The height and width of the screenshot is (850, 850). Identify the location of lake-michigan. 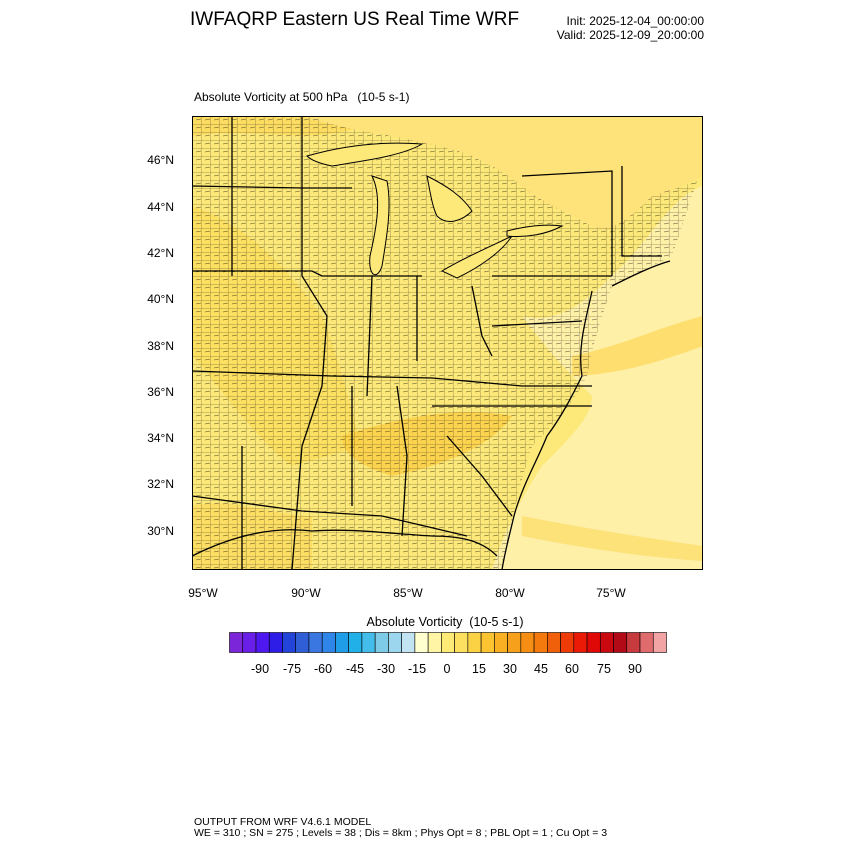
(379, 225).